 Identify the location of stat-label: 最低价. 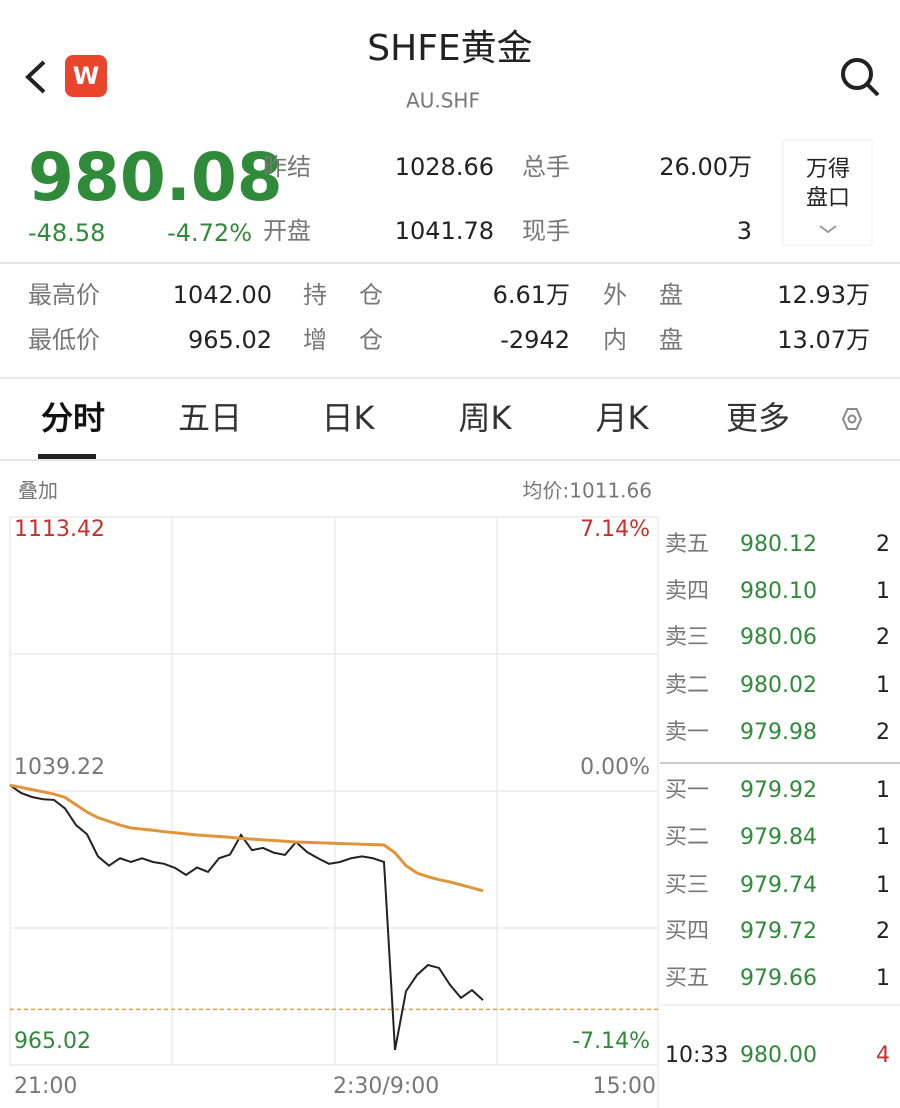
(64, 340).